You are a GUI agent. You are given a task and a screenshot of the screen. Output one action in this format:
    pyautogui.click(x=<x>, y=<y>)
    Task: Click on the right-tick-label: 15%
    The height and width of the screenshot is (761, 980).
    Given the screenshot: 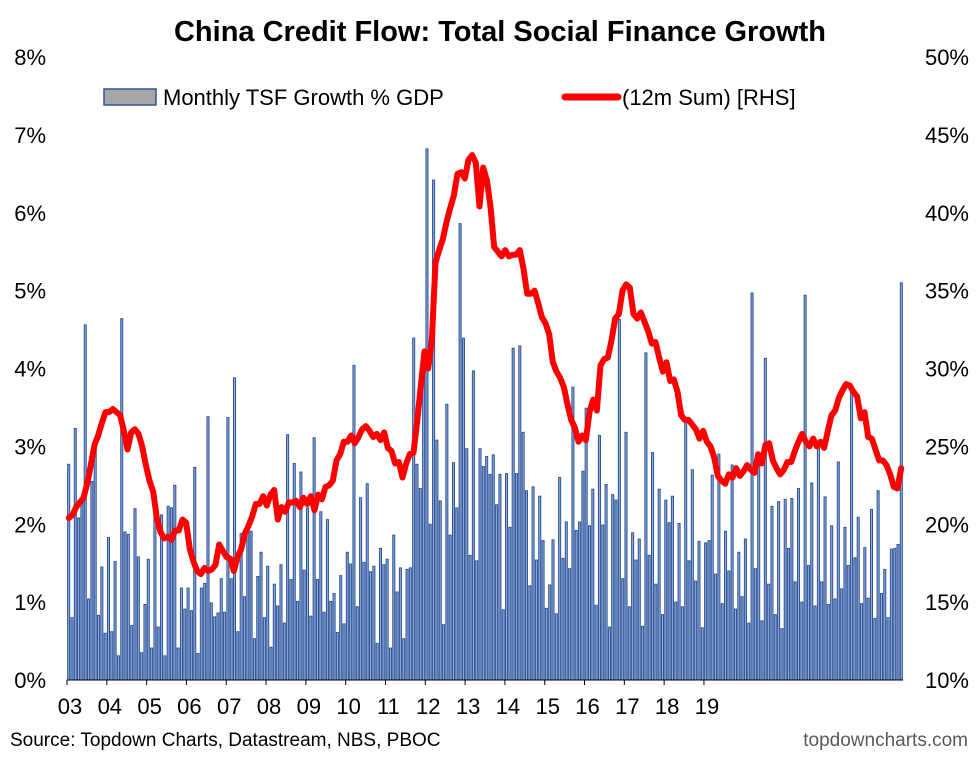 What is the action you would take?
    pyautogui.click(x=947, y=602)
    